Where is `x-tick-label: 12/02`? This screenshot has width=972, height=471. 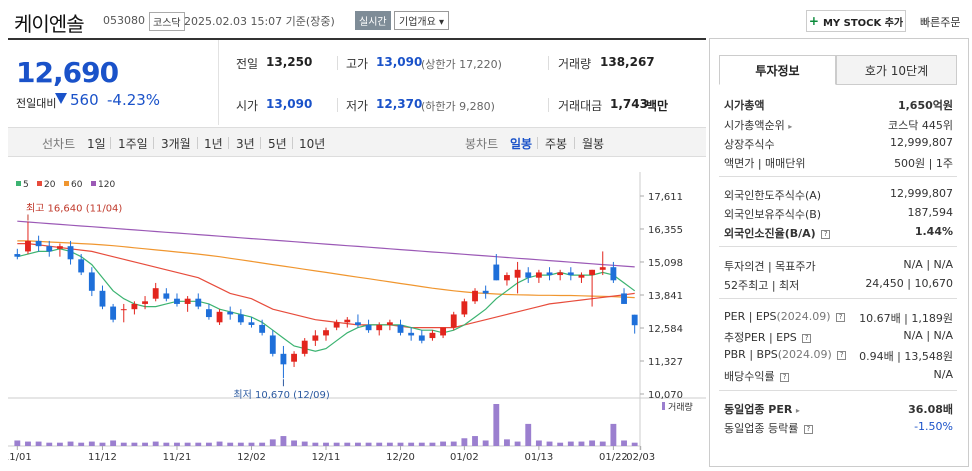
x-tick-label: 12/02 is located at coordinates (251, 457).